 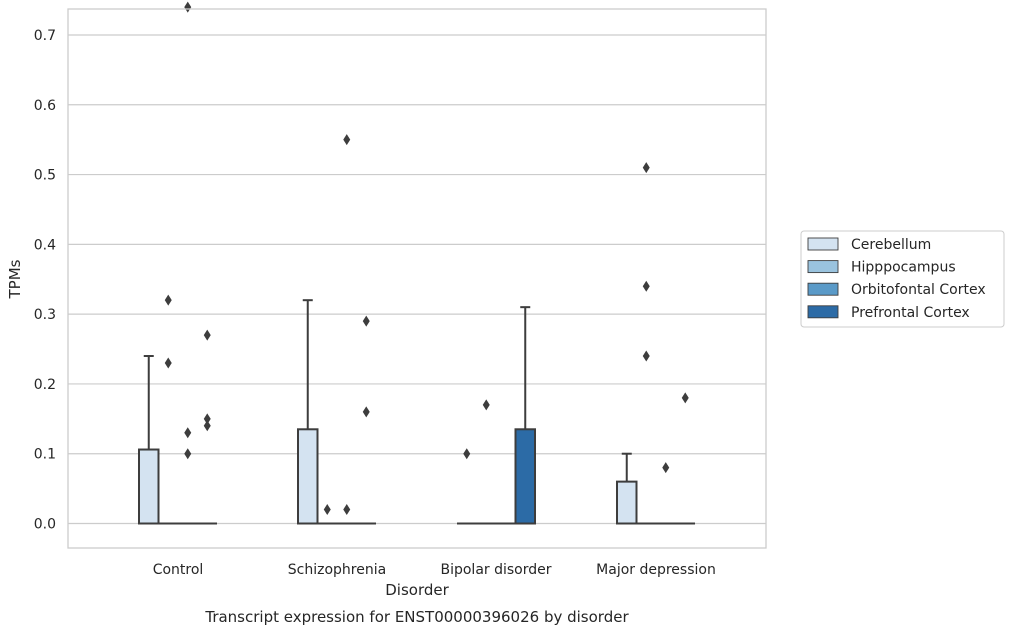 What do you see at coordinates (45, 455) in the screenshot?
I see `y-tick-label: 0.1` at bounding box center [45, 455].